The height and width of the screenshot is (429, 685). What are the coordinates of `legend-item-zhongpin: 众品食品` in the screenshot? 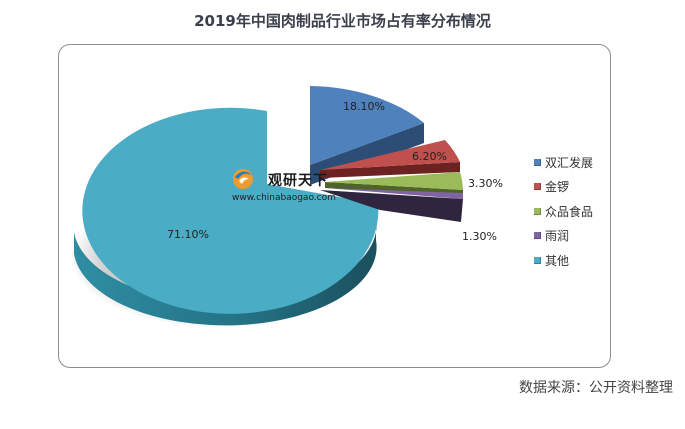 It's located at (563, 211).